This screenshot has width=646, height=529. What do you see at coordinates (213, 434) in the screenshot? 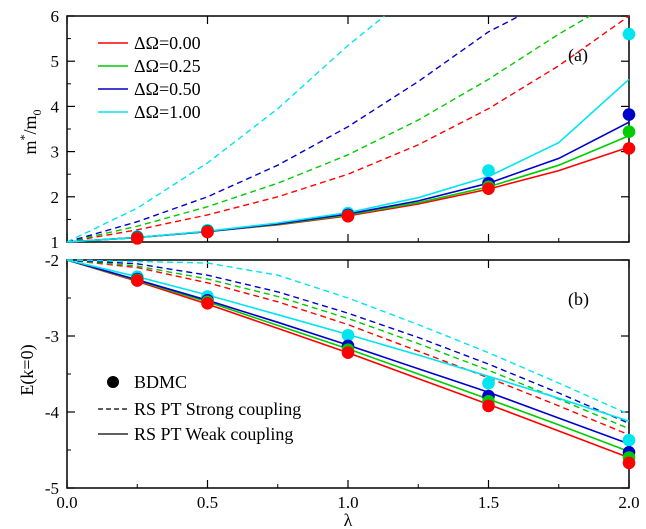
I see `legend-label-weak: RS PT Weak coupling` at bounding box center [213, 434].